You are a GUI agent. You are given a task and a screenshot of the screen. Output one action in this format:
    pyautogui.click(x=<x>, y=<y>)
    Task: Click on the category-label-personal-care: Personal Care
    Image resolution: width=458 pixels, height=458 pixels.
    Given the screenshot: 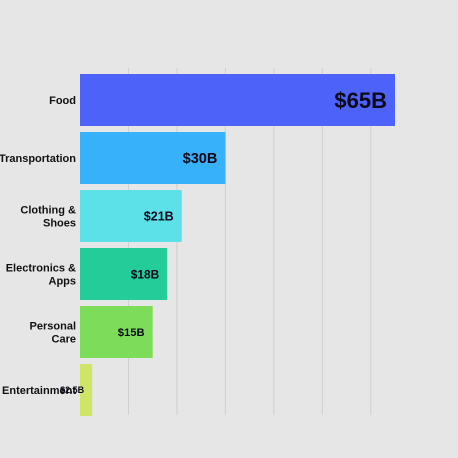 What is the action you would take?
    pyautogui.click(x=53, y=333)
    